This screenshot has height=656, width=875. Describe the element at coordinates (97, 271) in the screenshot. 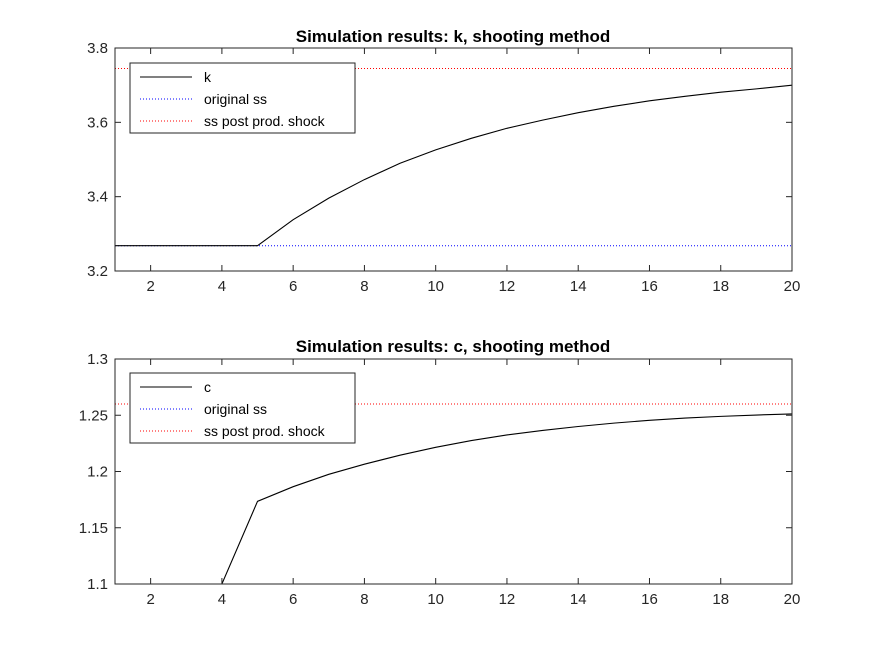

I see `y-tick-label-k: 3.2` at that location.